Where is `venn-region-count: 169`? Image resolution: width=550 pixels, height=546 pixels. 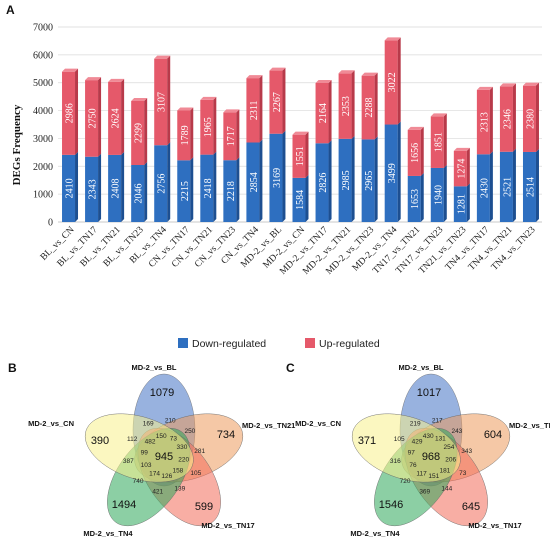 venn-region-count: 169 is located at coordinates (148, 424).